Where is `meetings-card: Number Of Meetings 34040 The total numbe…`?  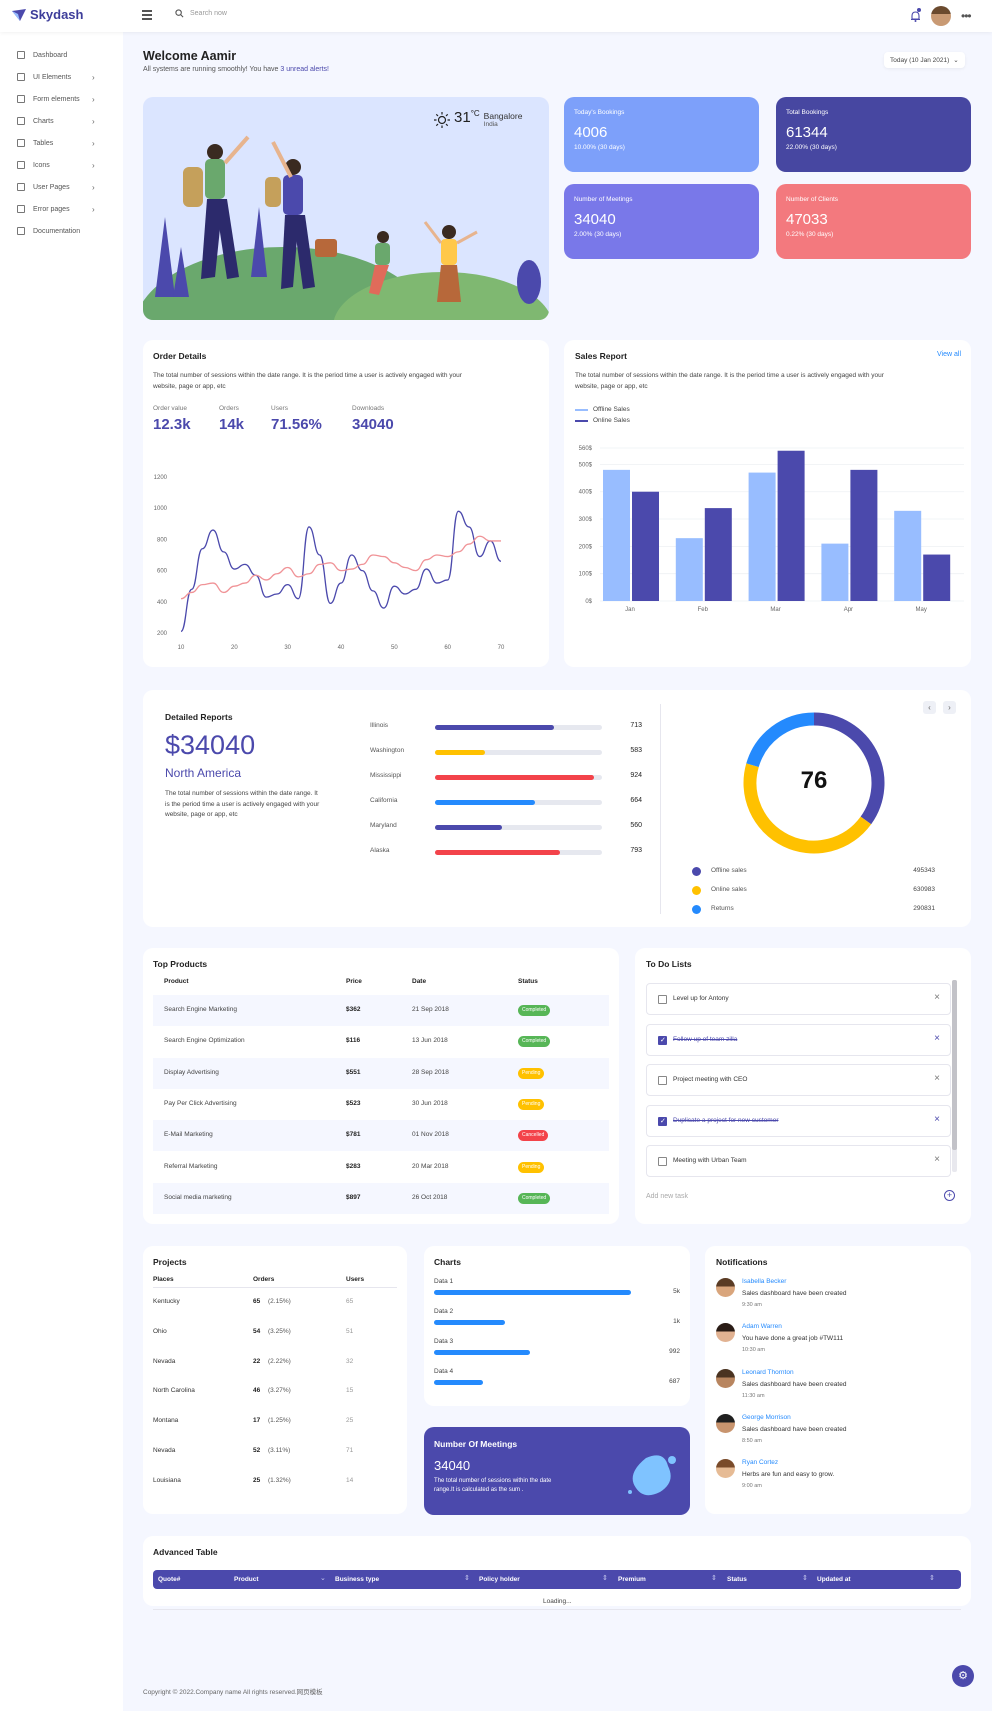 meetings-card: Number Of Meetings 34040 The total numbe… is located at coordinates (557, 1471).